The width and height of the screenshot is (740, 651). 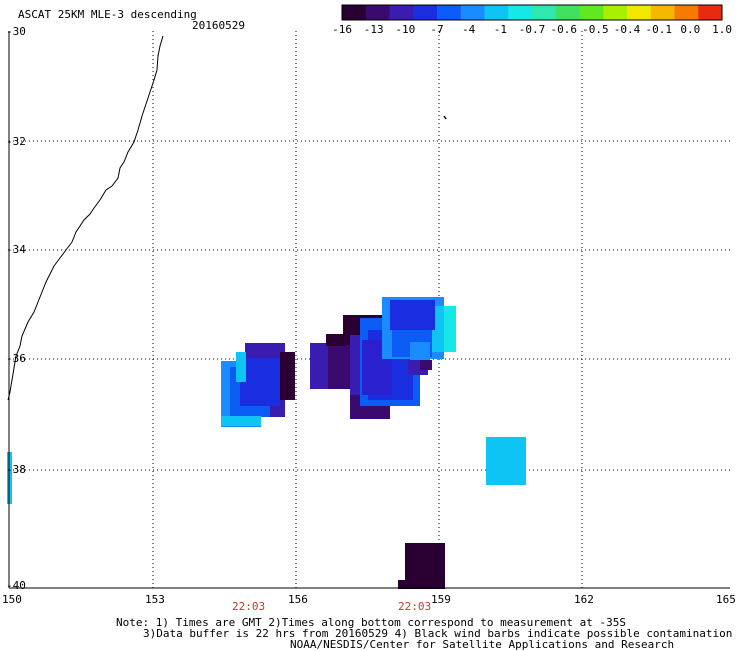 I want to click on colorbar-label: 1.0, so click(x=722, y=29).